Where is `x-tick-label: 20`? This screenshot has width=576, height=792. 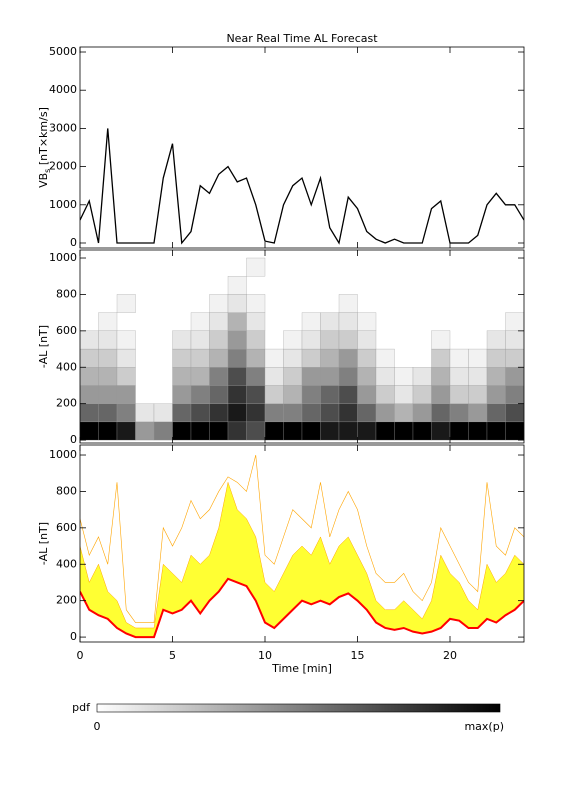
x-tick-label: 20 is located at coordinates (450, 655).